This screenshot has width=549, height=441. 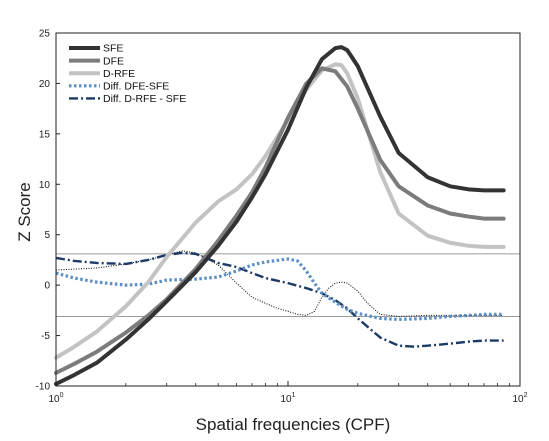 What do you see at coordinates (144, 99) in the screenshot?
I see `legend-label-4: Diff. D-RFE - SFE` at bounding box center [144, 99].